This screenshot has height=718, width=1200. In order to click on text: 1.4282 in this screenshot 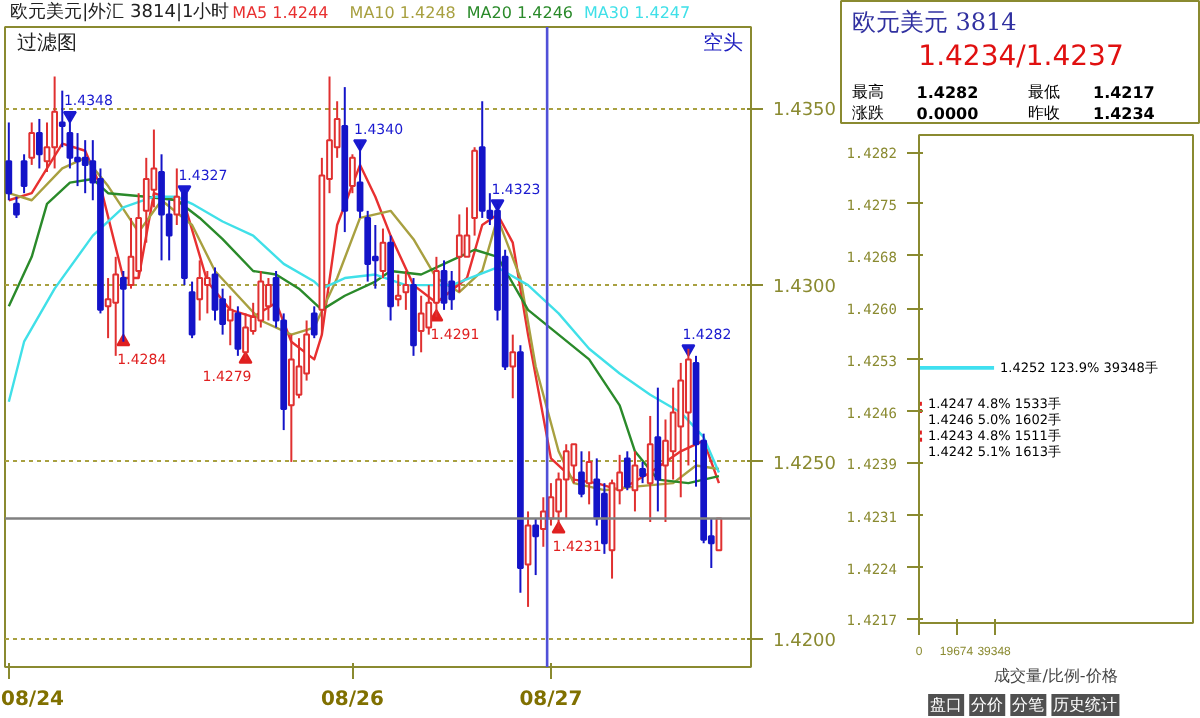, I will do `click(947, 92)`.